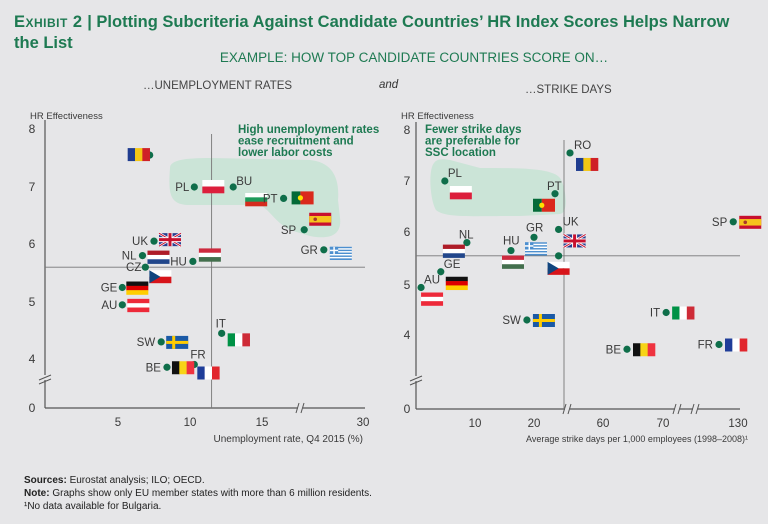 The width and height of the screenshot is (768, 524). What do you see at coordinates (109, 306) in the screenshot?
I see `left-point-label: AU` at bounding box center [109, 306].